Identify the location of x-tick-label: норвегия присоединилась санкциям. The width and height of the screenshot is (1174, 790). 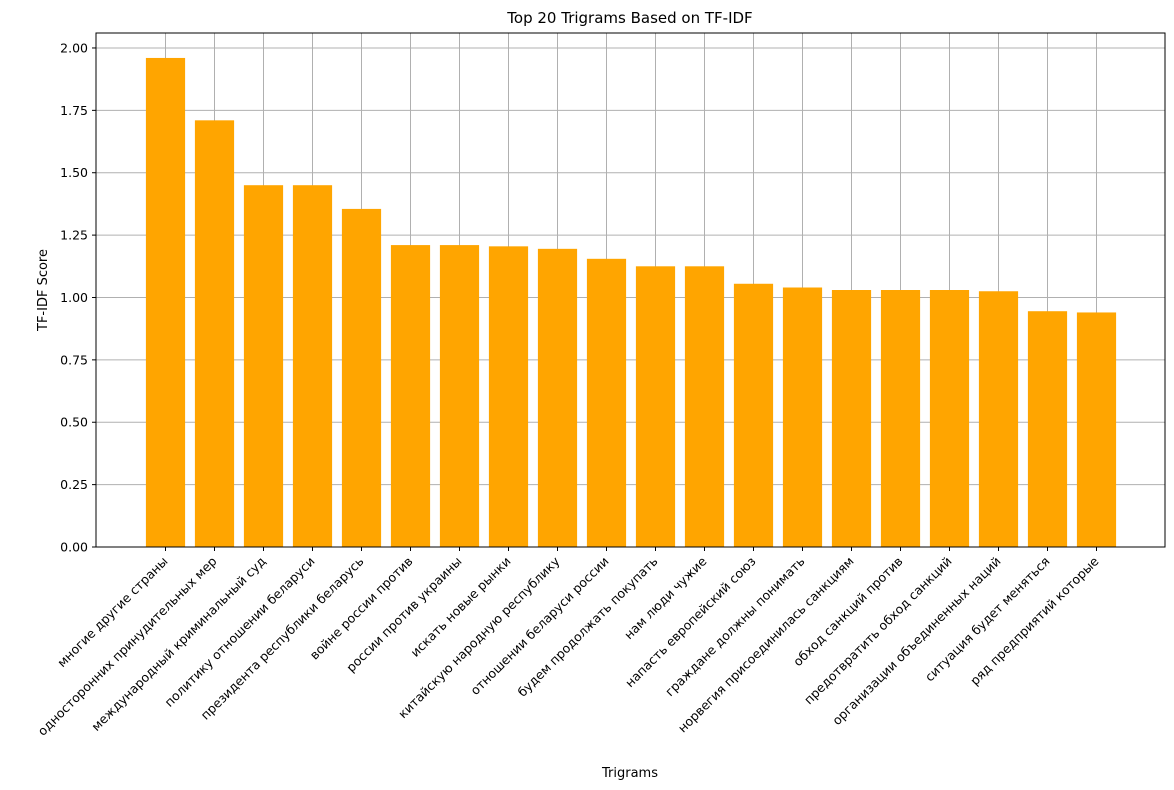
(766, 645).